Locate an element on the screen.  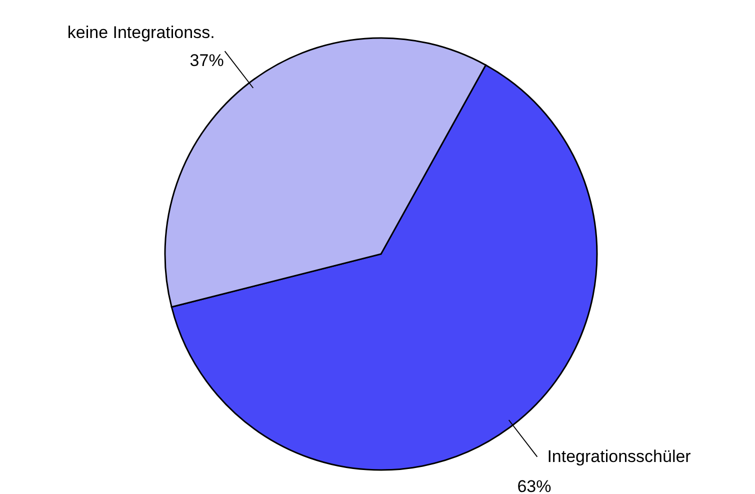
data-label: 63% is located at coordinates (534, 485).